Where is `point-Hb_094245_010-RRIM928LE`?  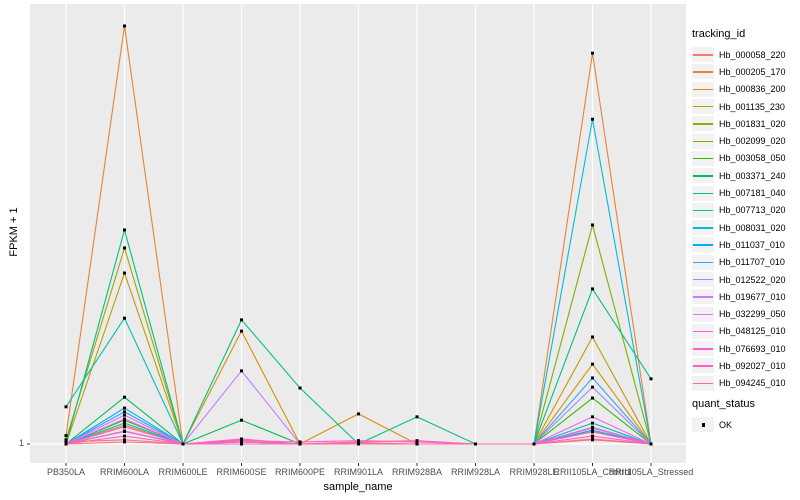 point-Hb_094245_010-RRIM928LE is located at coordinates (534, 444).